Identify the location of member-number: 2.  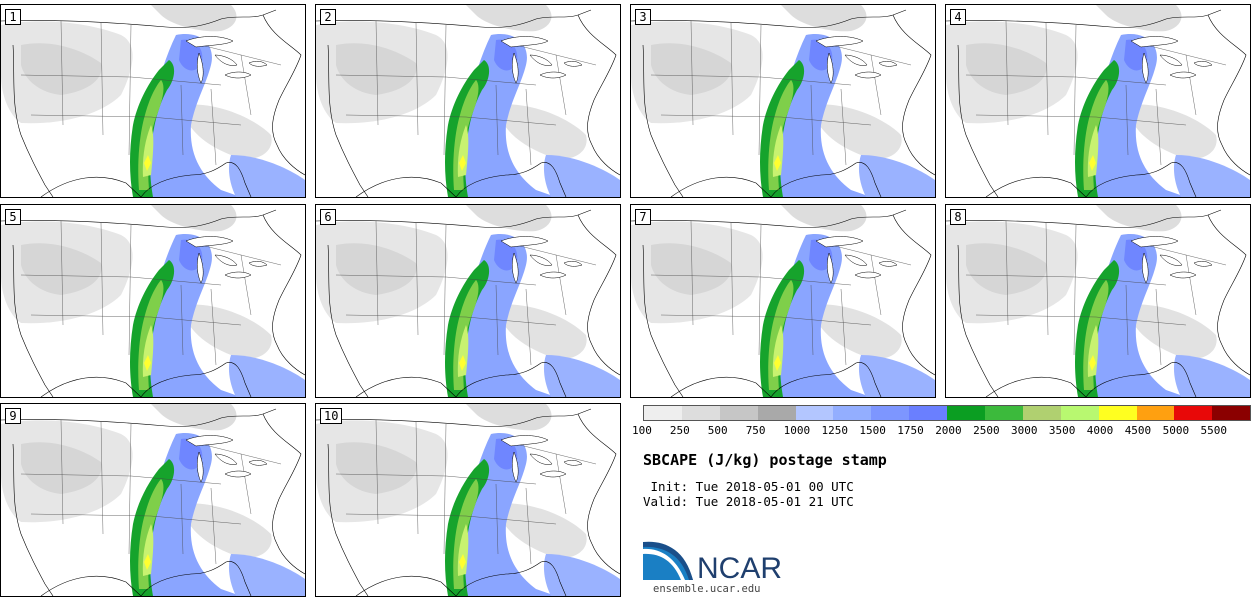
(328, 17).